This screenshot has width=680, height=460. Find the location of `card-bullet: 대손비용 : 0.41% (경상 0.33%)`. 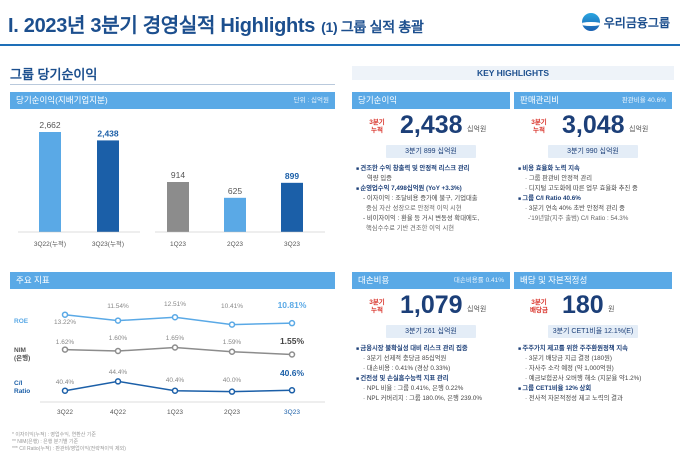

card-bullet: 대손비용 : 0.41% (경상 0.33%) is located at coordinates (433, 369).